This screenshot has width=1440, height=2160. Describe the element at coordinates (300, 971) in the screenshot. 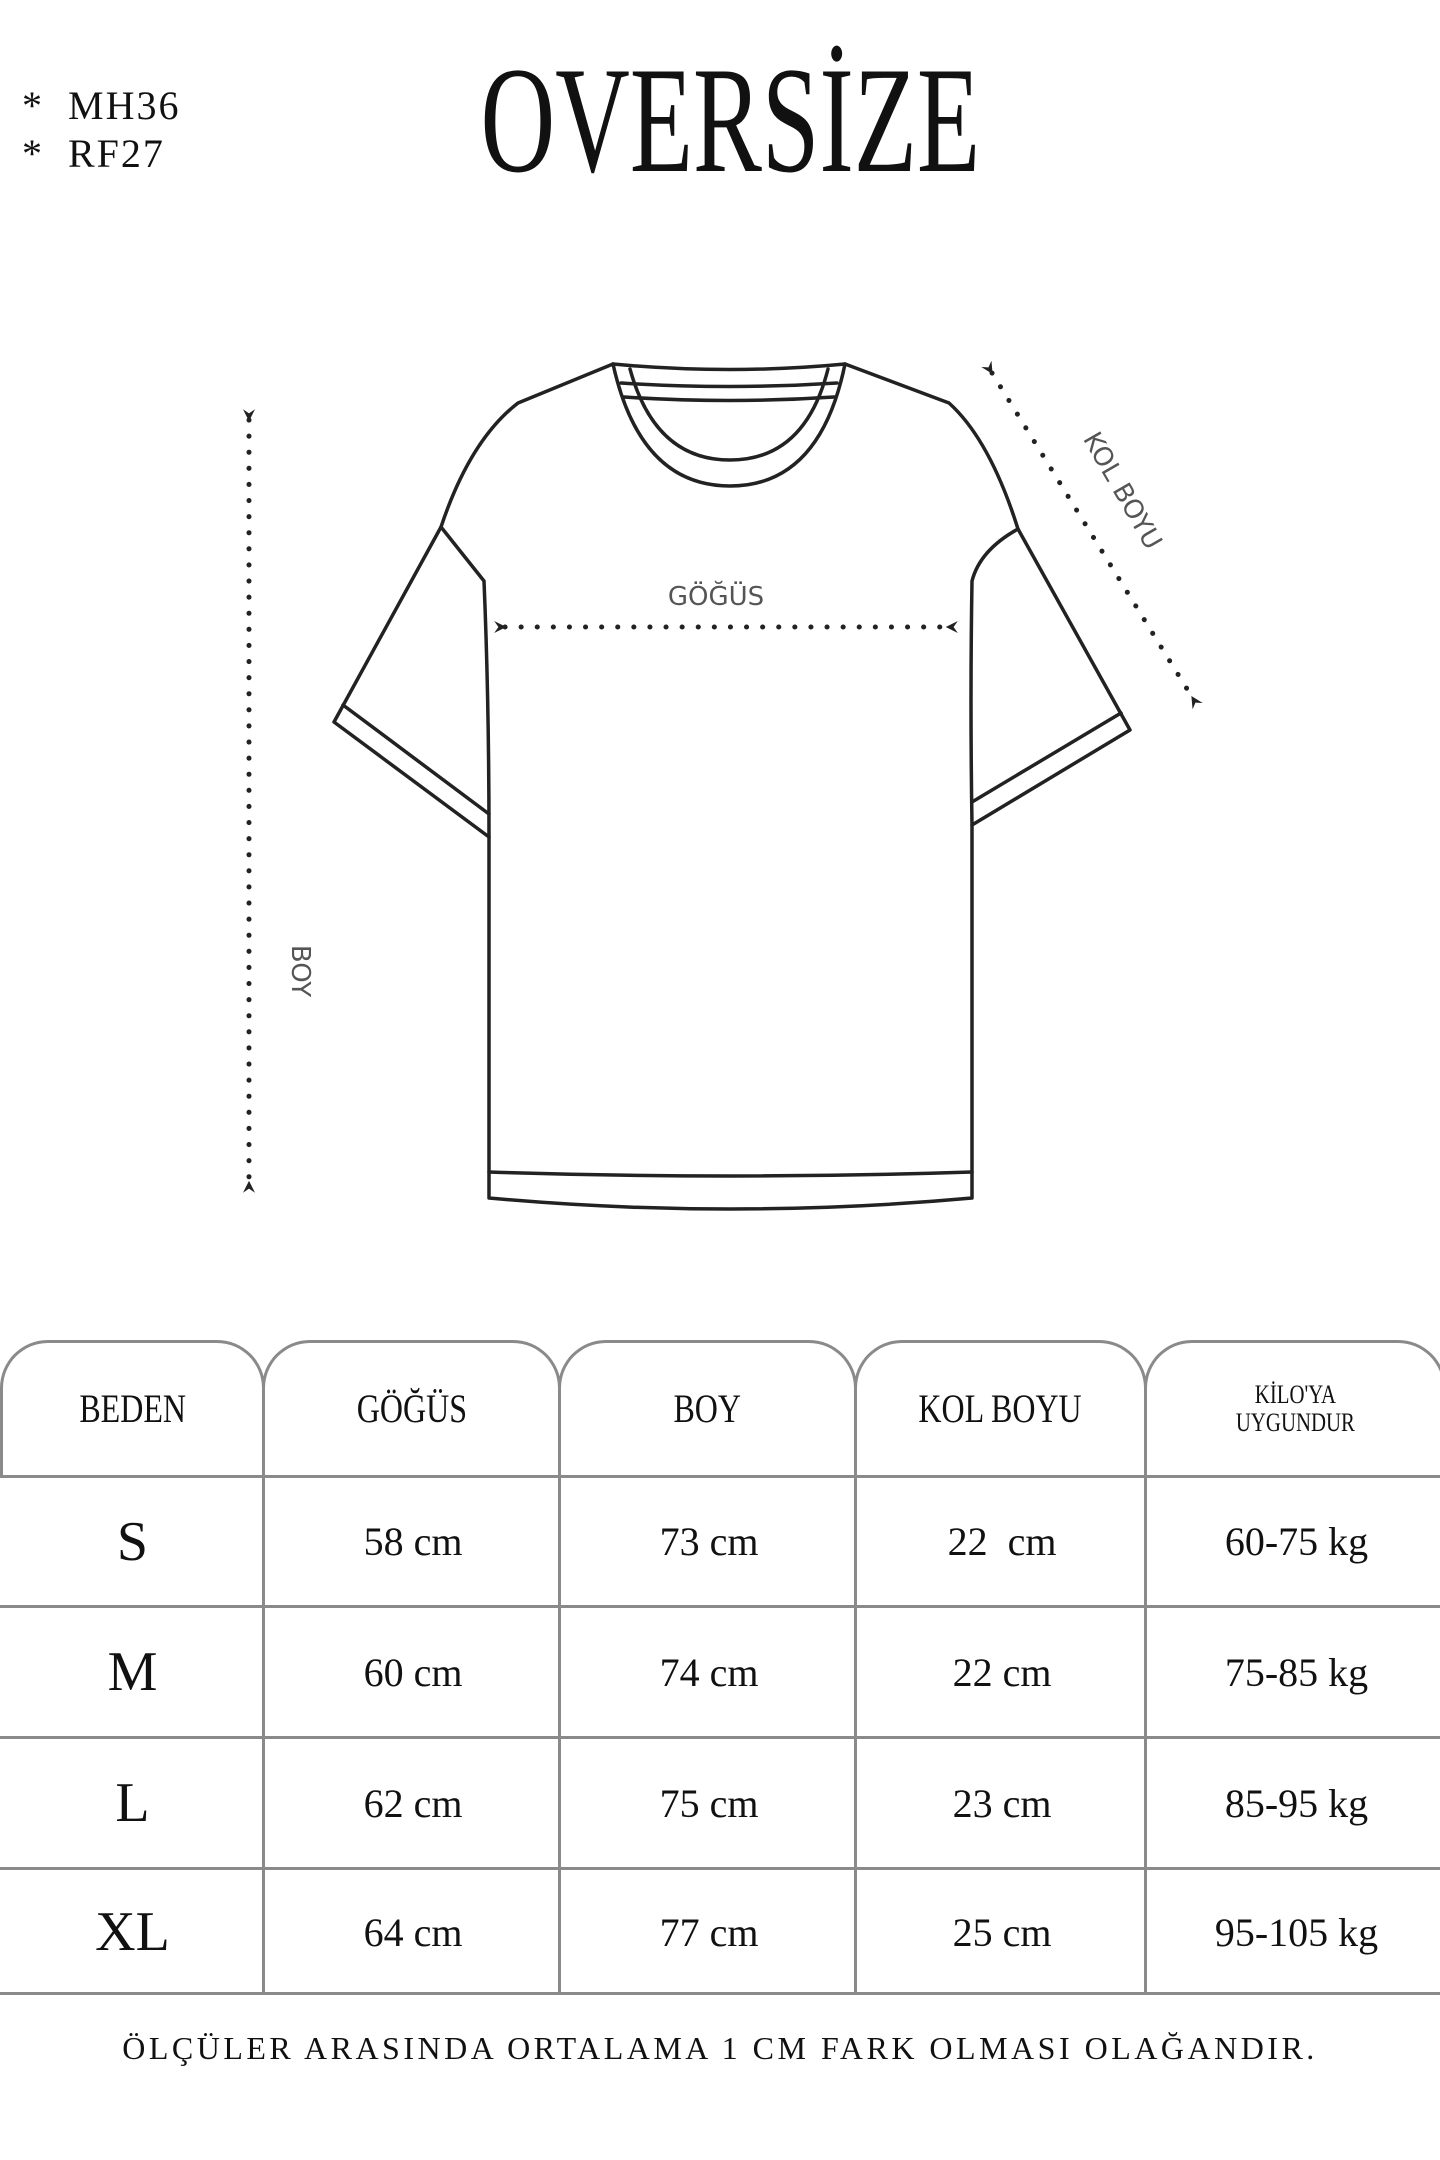

I see `length-label: BOY` at that location.